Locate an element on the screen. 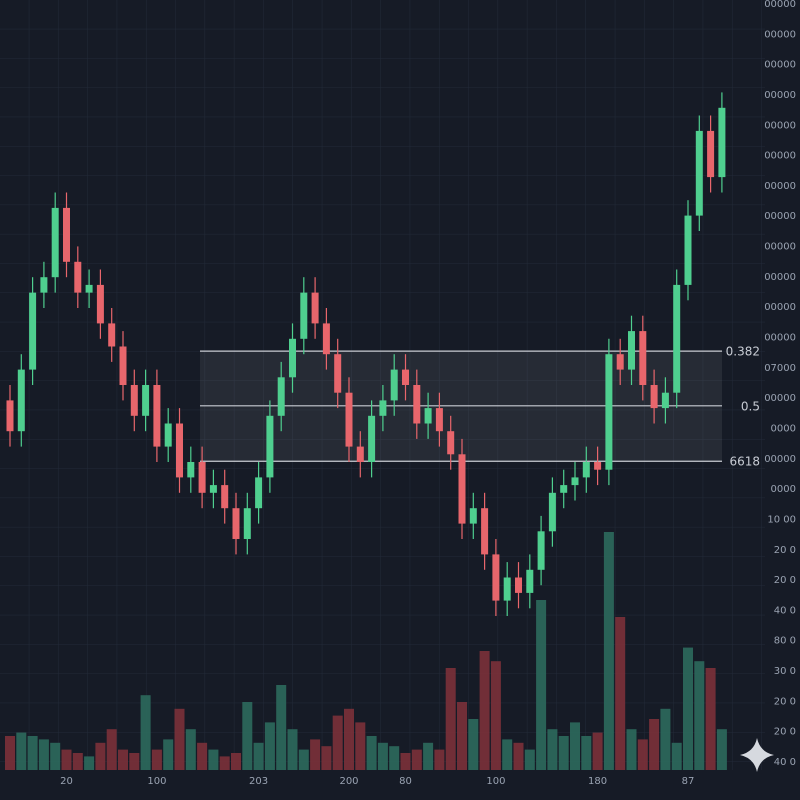  fib-label: 0.5 is located at coordinates (750, 406).